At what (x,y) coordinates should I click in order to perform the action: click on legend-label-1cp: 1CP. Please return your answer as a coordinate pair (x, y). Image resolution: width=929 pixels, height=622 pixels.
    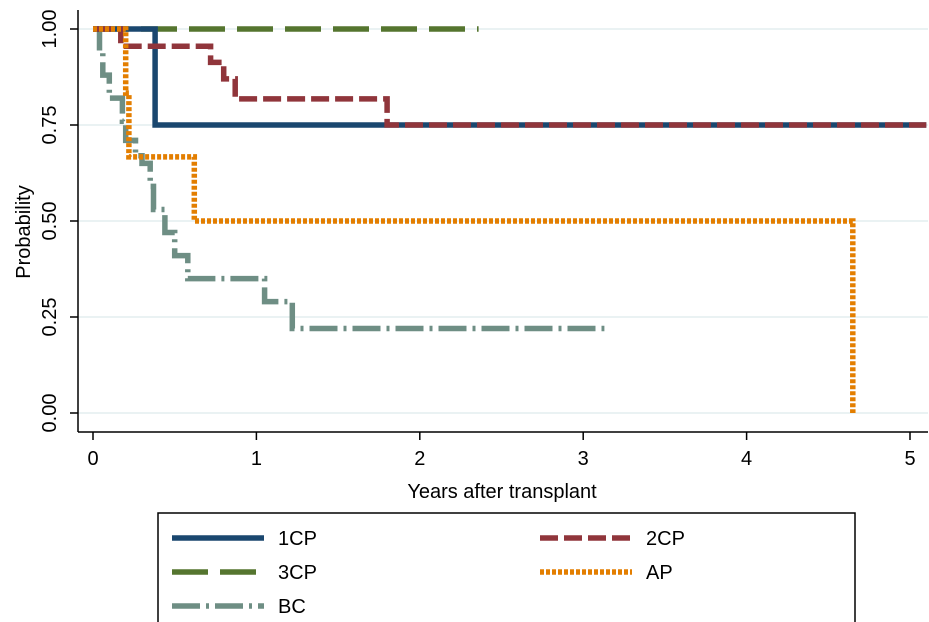
    Looking at the image, I should click on (297, 539).